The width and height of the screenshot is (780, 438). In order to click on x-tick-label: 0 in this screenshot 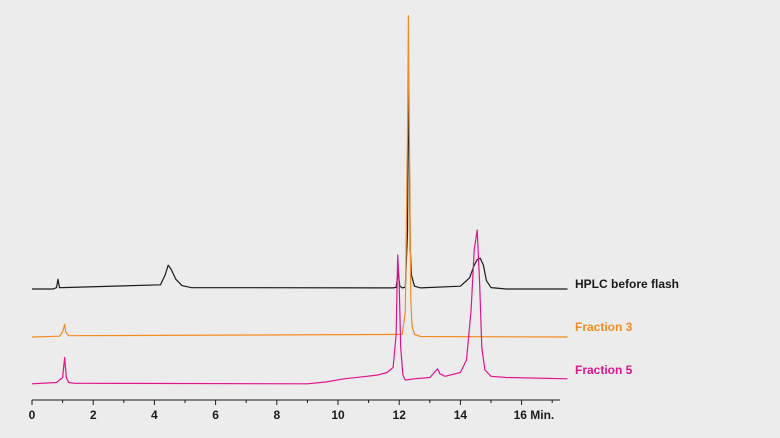, I will do `click(32, 415)`.